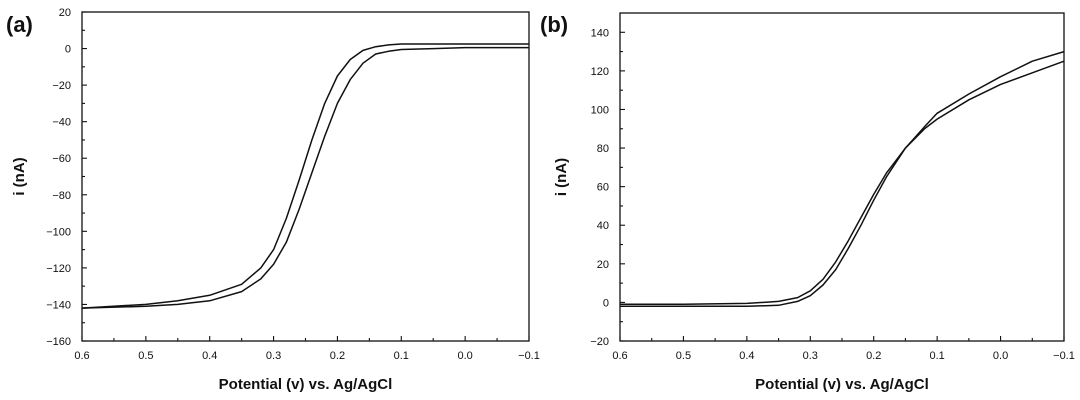  Describe the element at coordinates (58, 305) in the screenshot. I see `y-tick-label-a-8: −140` at that location.